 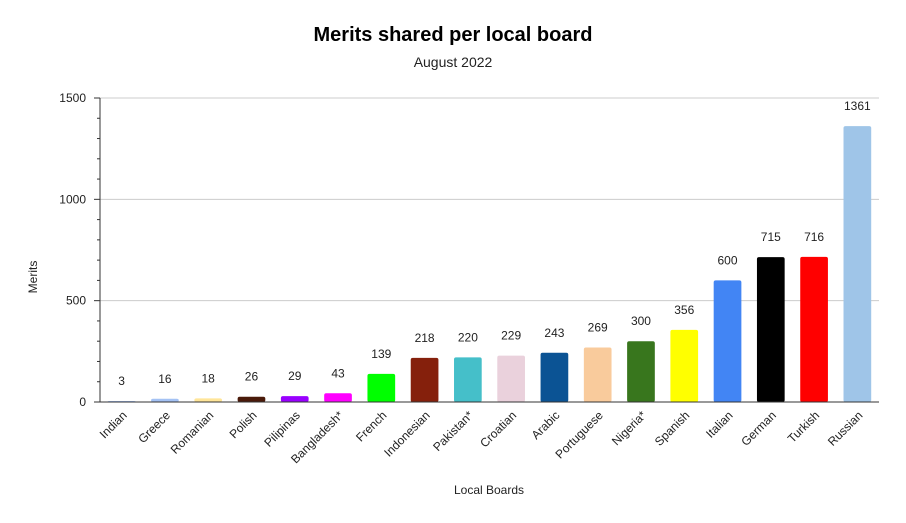 I want to click on x-tick-label: Croatian, so click(x=498, y=429).